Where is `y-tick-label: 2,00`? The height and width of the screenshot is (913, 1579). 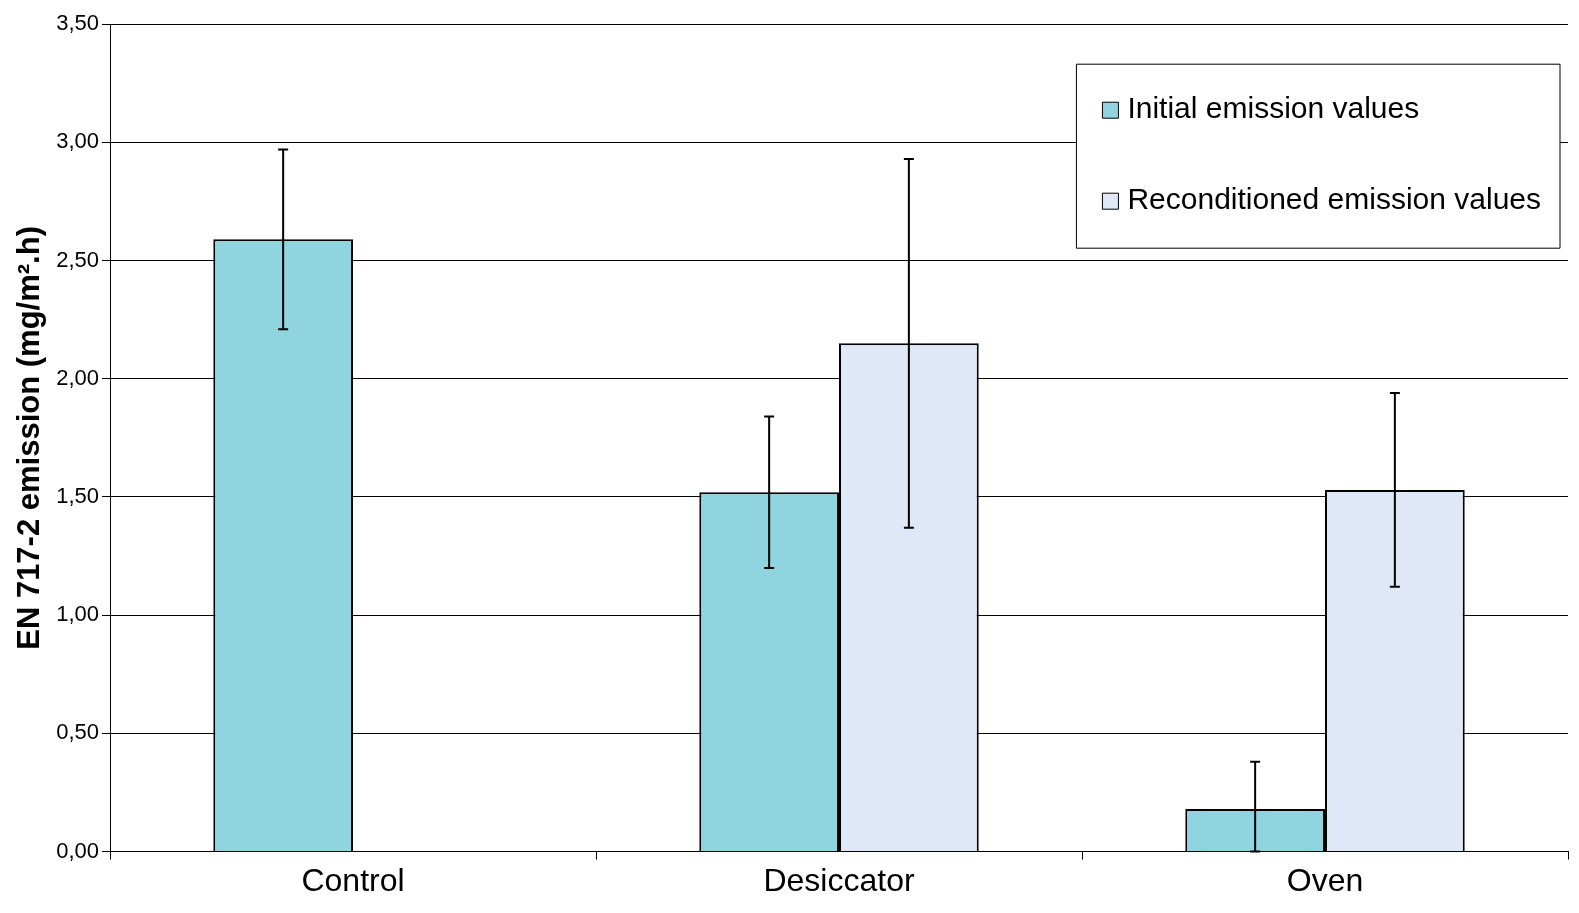
y-tick-label: 2,00 is located at coordinates (78, 377).